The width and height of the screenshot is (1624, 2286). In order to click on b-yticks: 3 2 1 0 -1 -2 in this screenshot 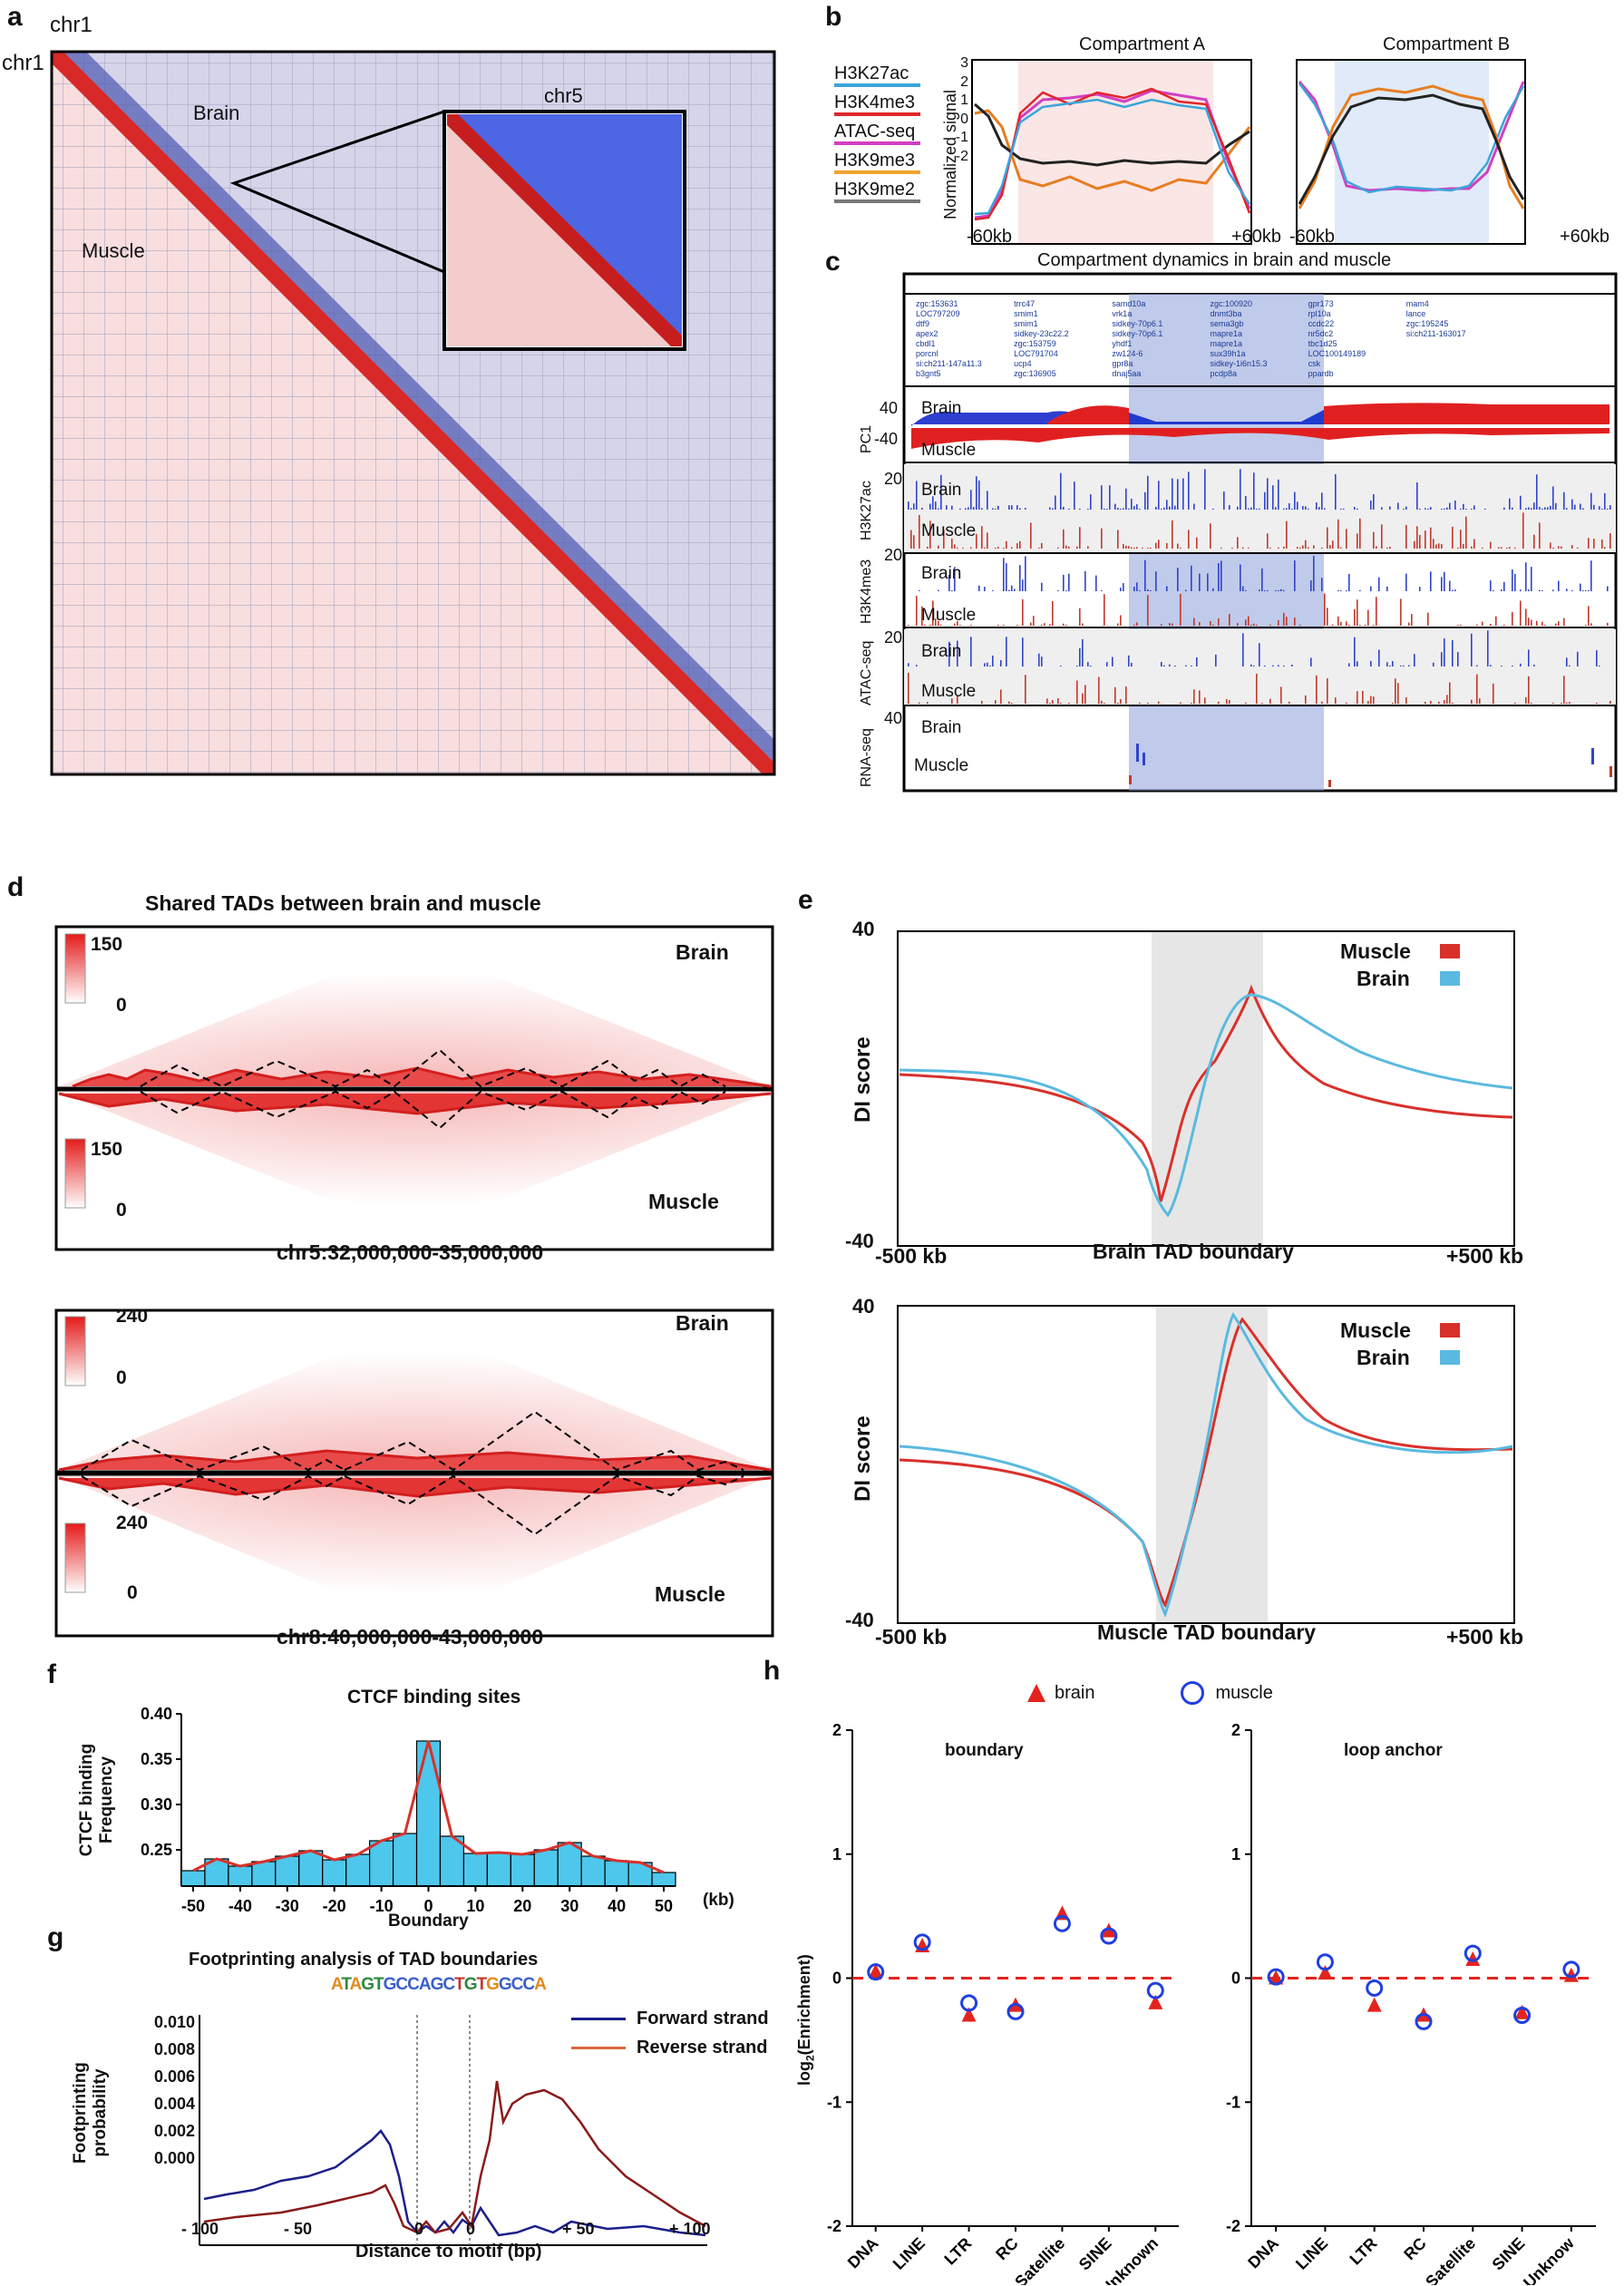, I will do `click(961, 109)`.